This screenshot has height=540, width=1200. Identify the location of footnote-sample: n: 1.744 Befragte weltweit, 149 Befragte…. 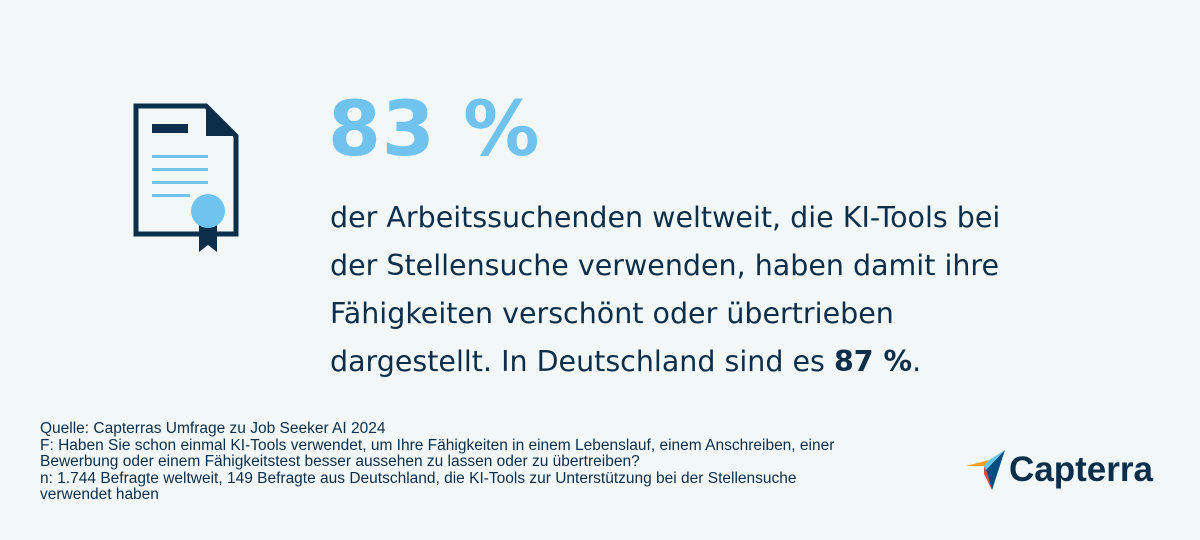
(418, 478).